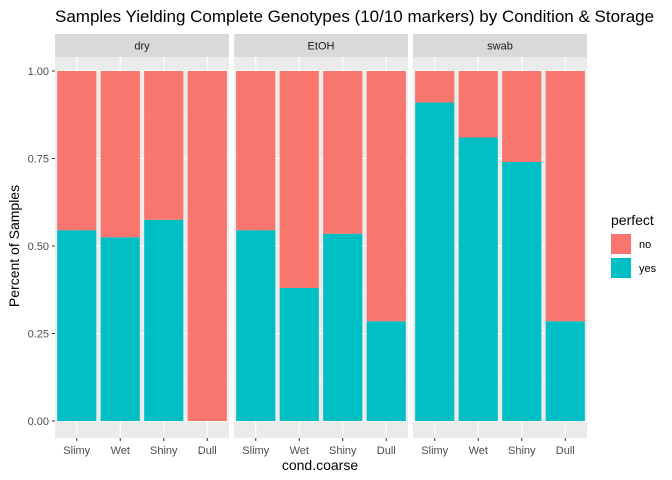 The image size is (672, 480). I want to click on facet-label: swab, so click(500, 47).